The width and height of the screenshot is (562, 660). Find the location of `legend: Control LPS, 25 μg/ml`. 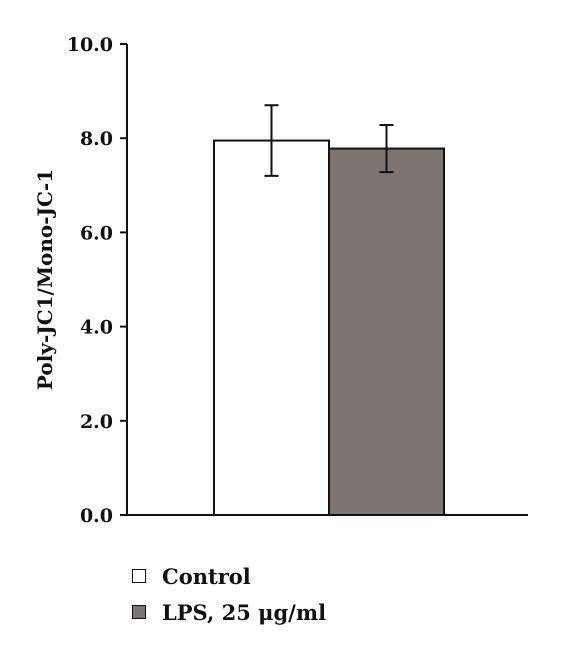

legend: Control LPS, 25 μg/ml is located at coordinates (229, 596).